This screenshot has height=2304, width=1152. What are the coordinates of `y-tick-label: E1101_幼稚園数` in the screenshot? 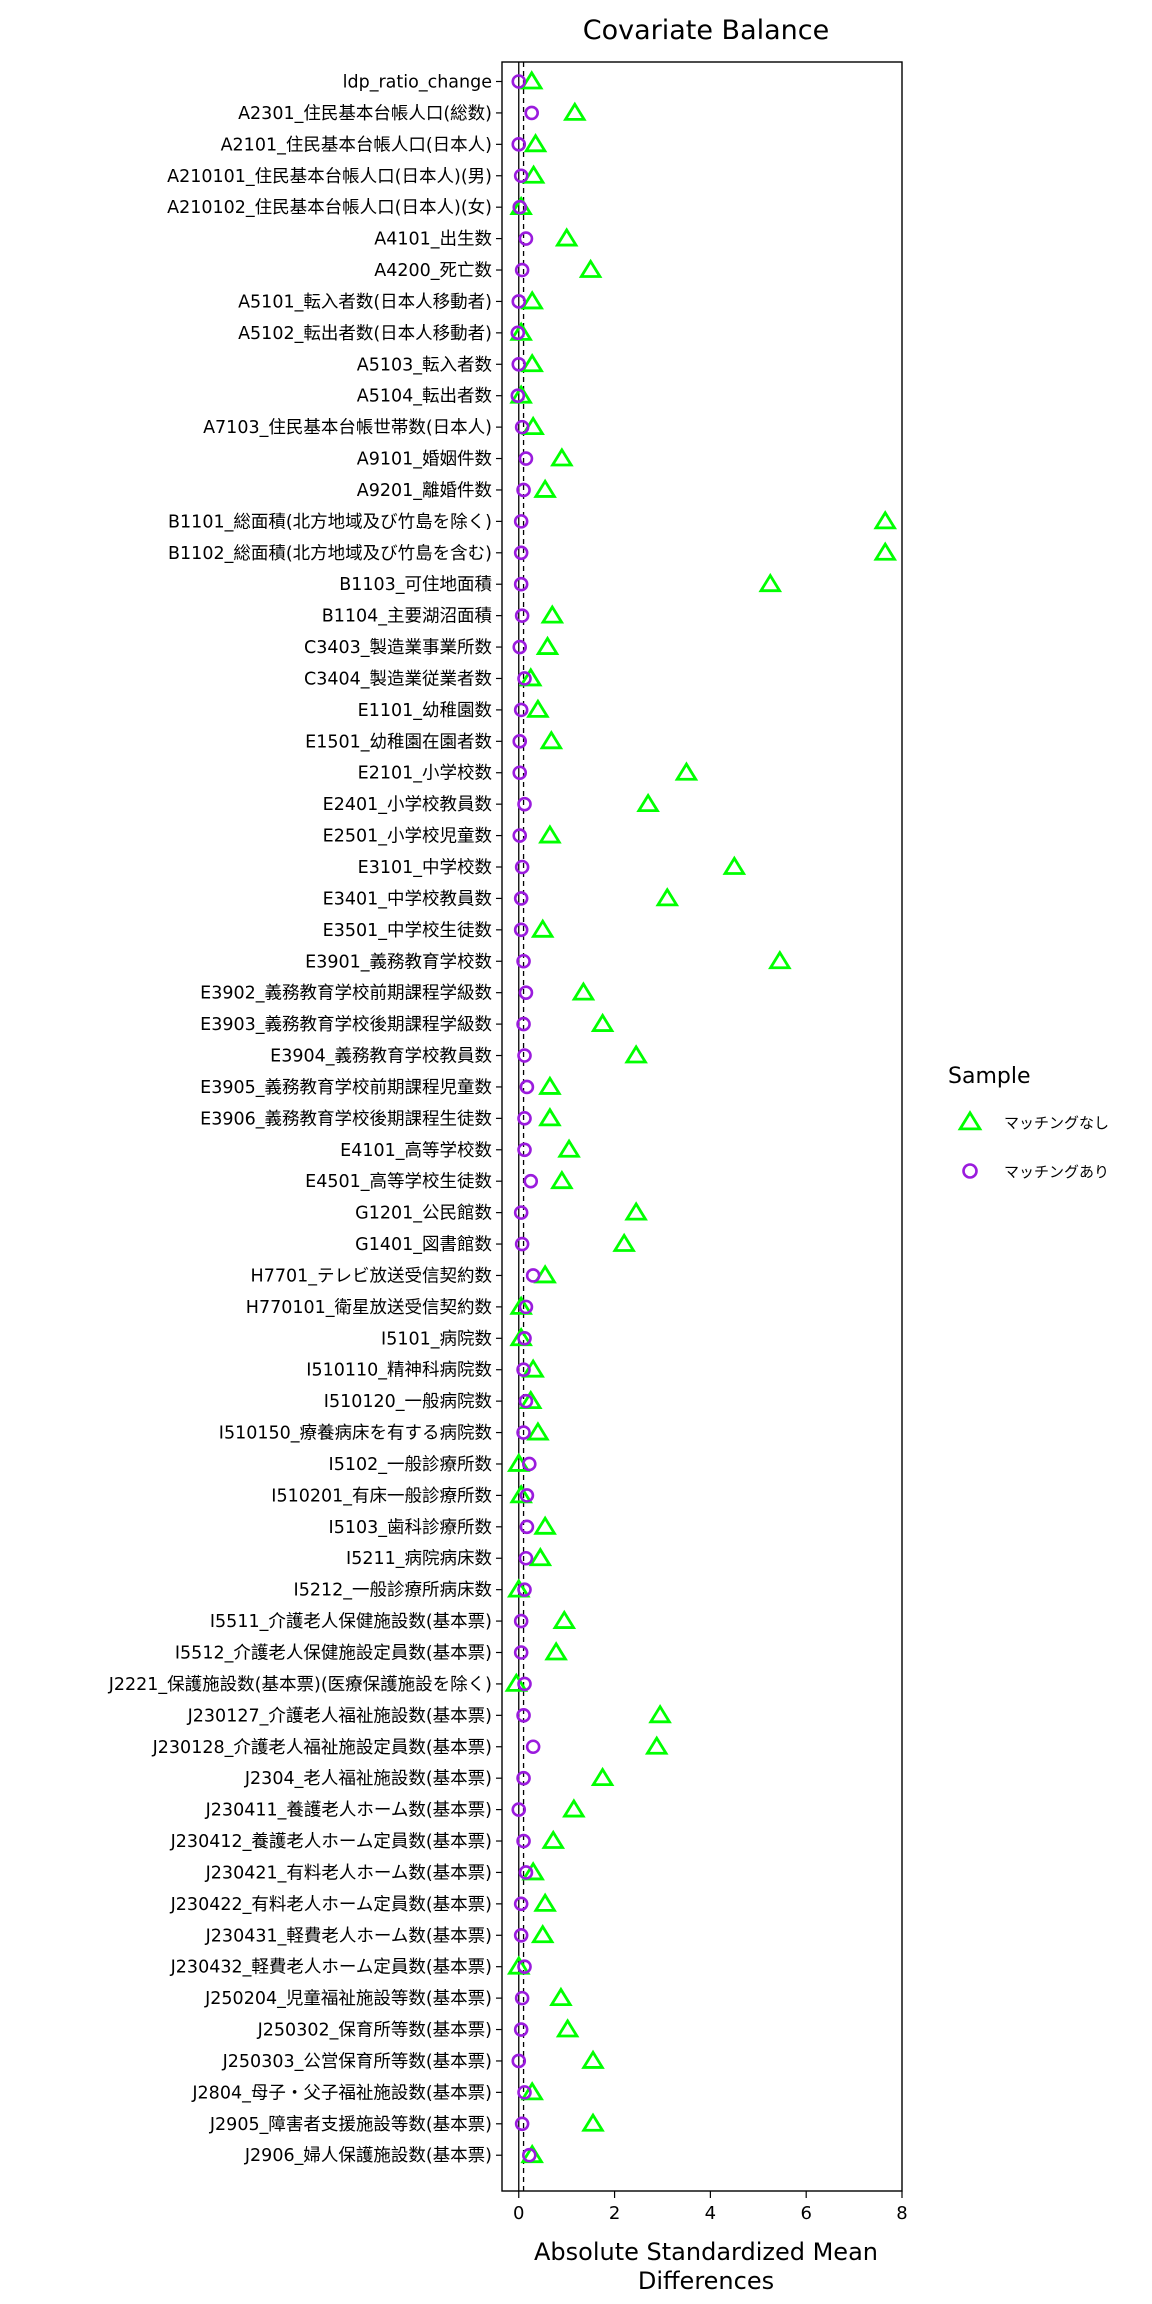 It's located at (425, 711).